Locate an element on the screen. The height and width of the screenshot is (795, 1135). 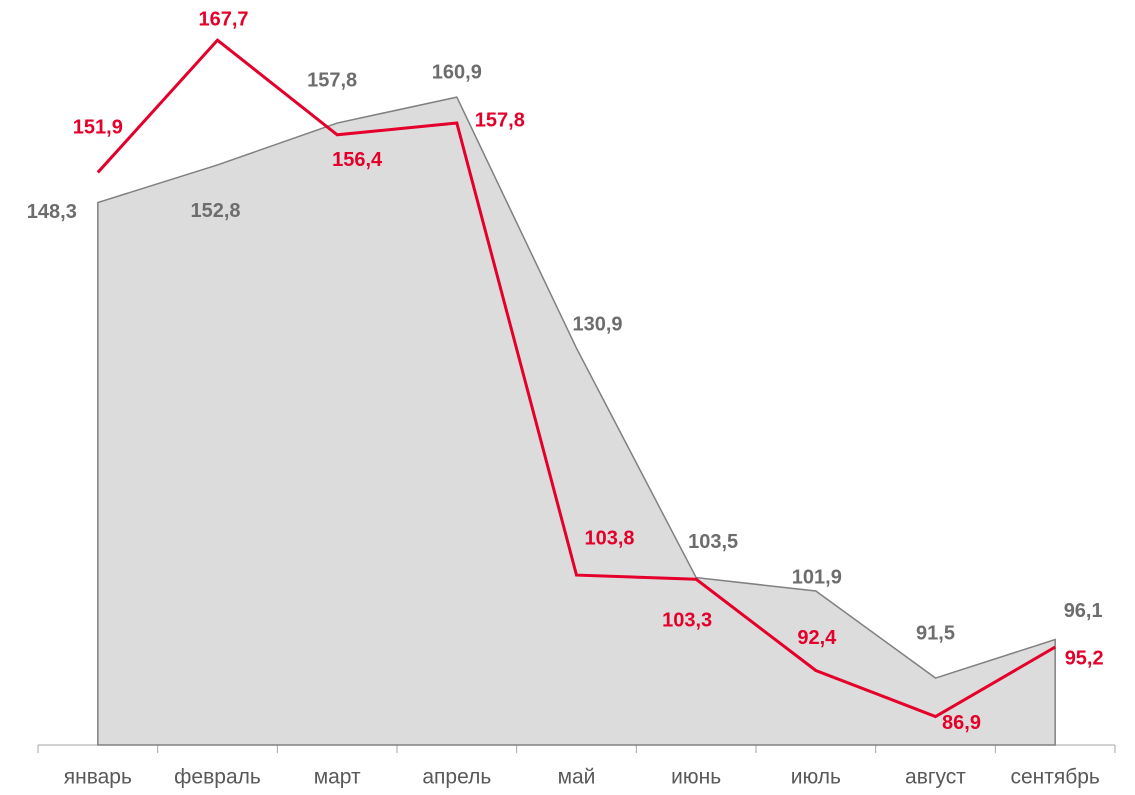
value-label: 91,5 is located at coordinates (935, 633).